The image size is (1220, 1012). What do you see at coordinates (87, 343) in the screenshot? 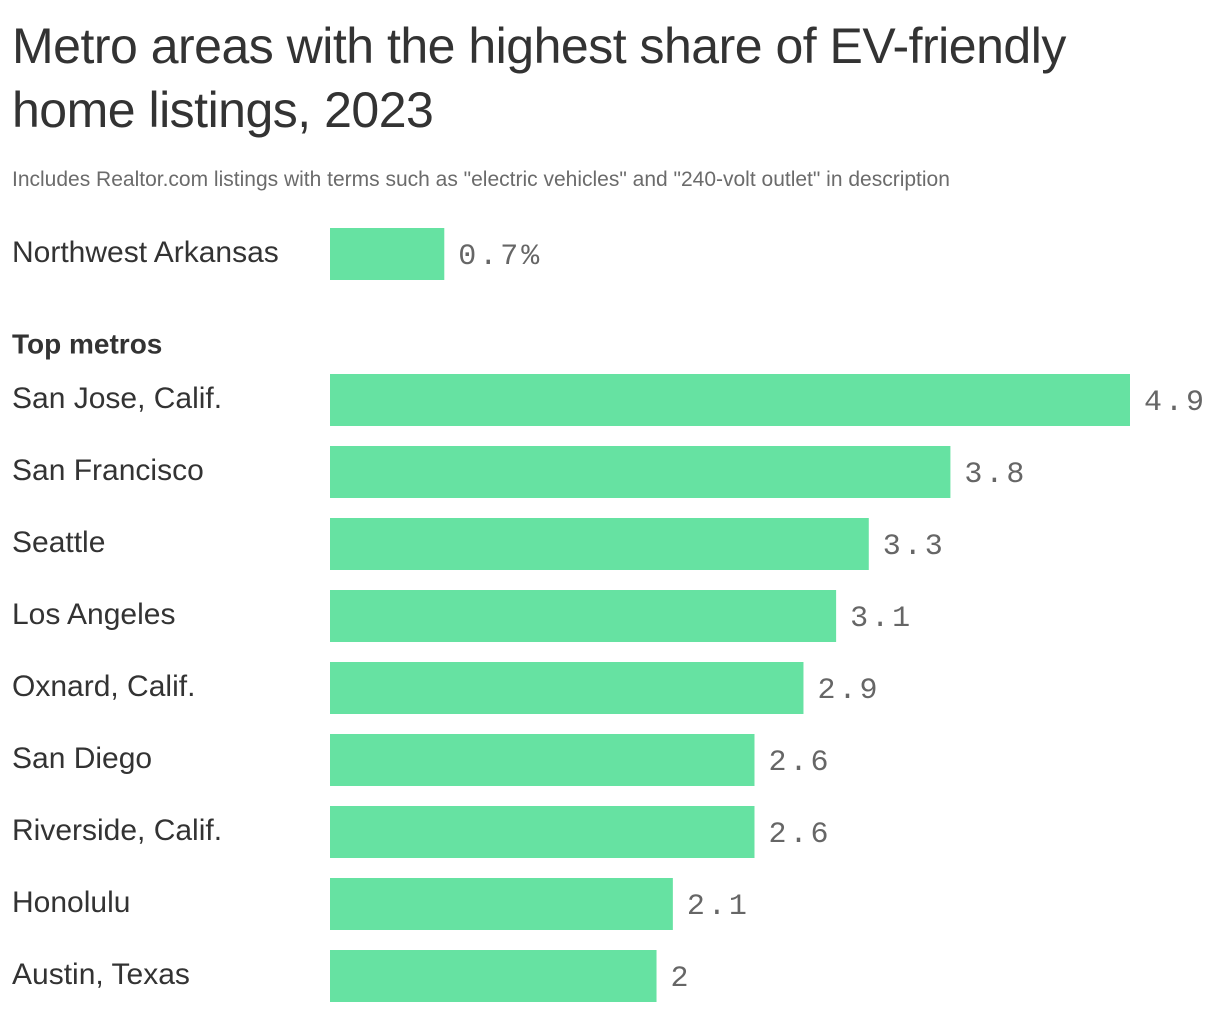
I see `group-label: Top metros` at bounding box center [87, 343].